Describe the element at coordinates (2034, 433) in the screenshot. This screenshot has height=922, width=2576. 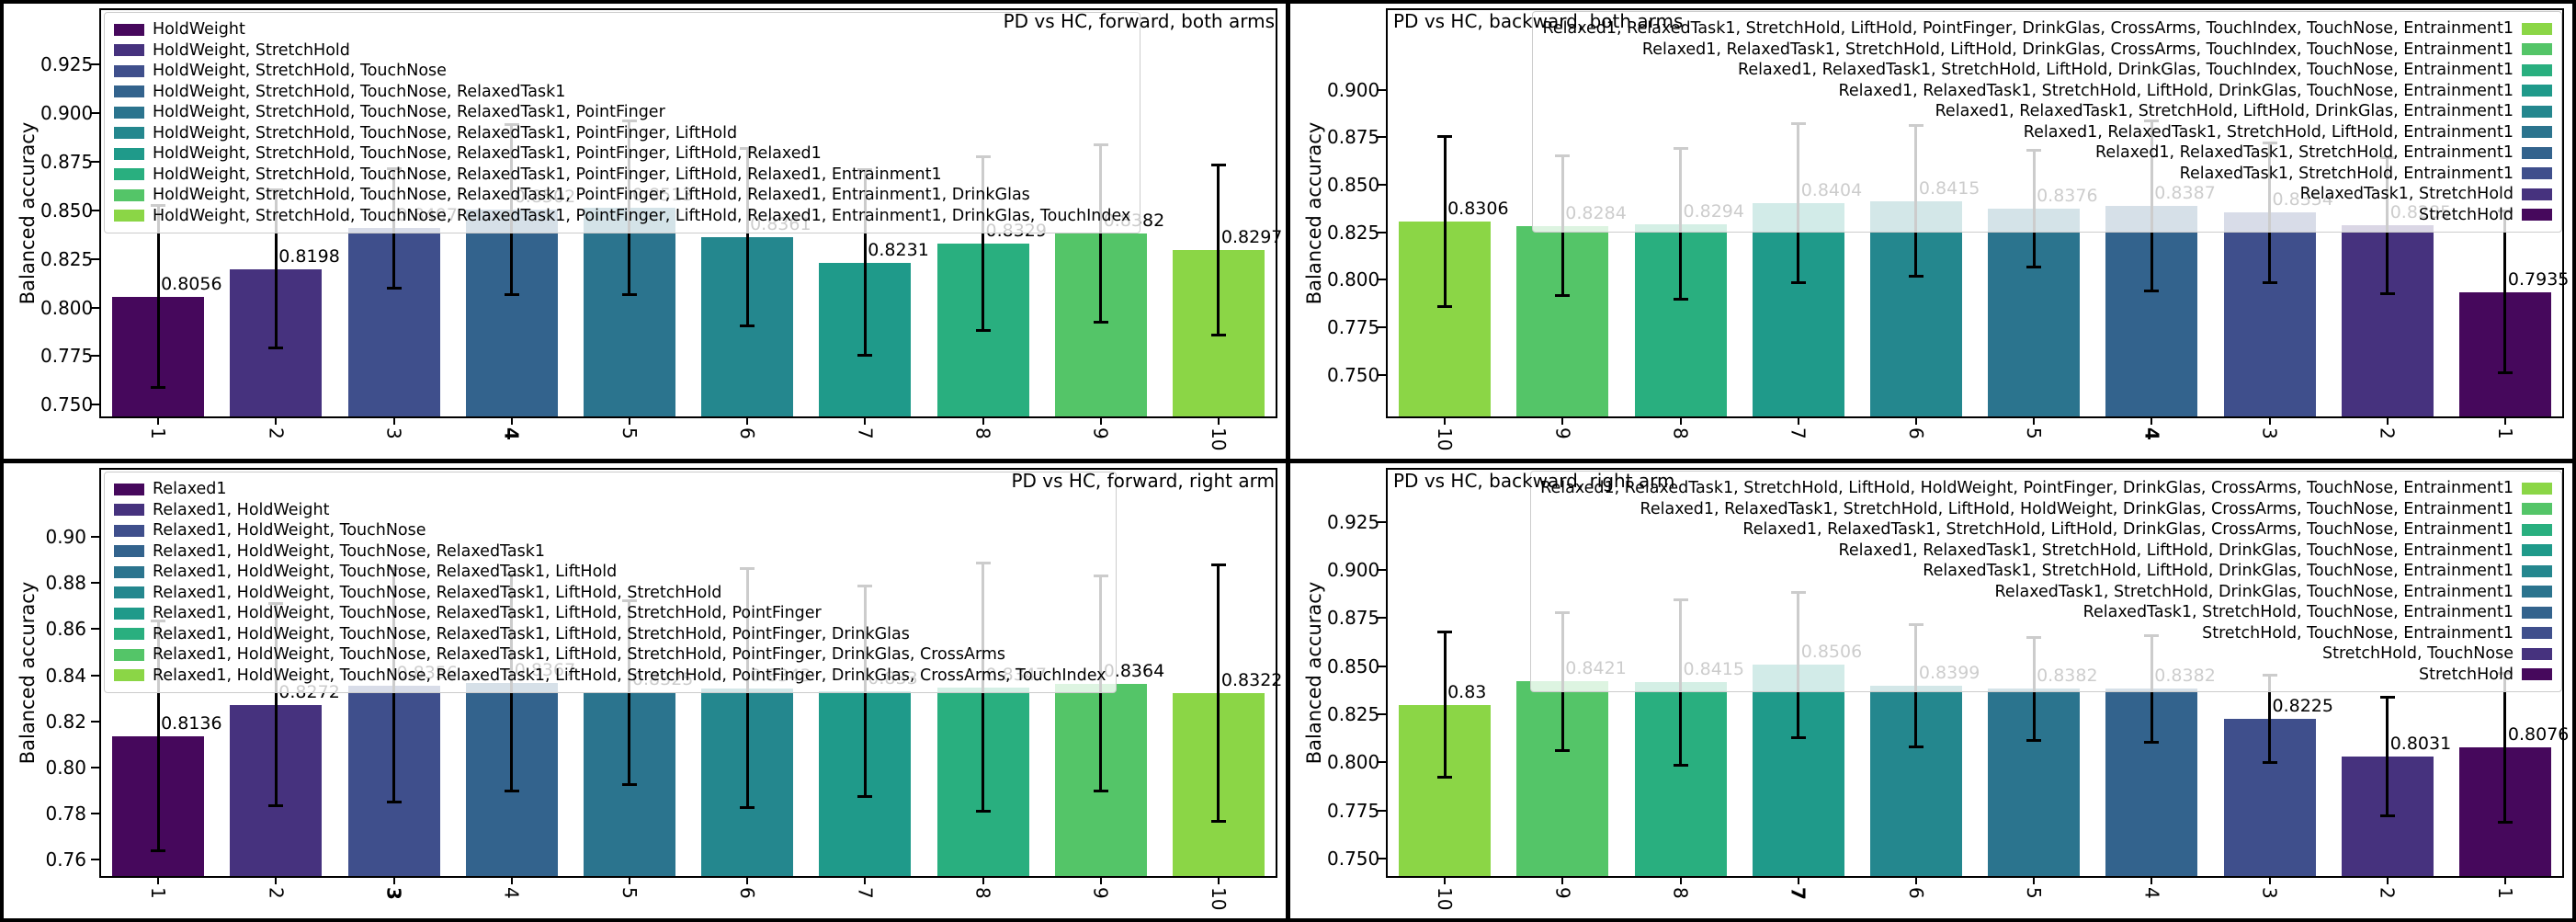
I see `x-tick-label: 5` at that location.